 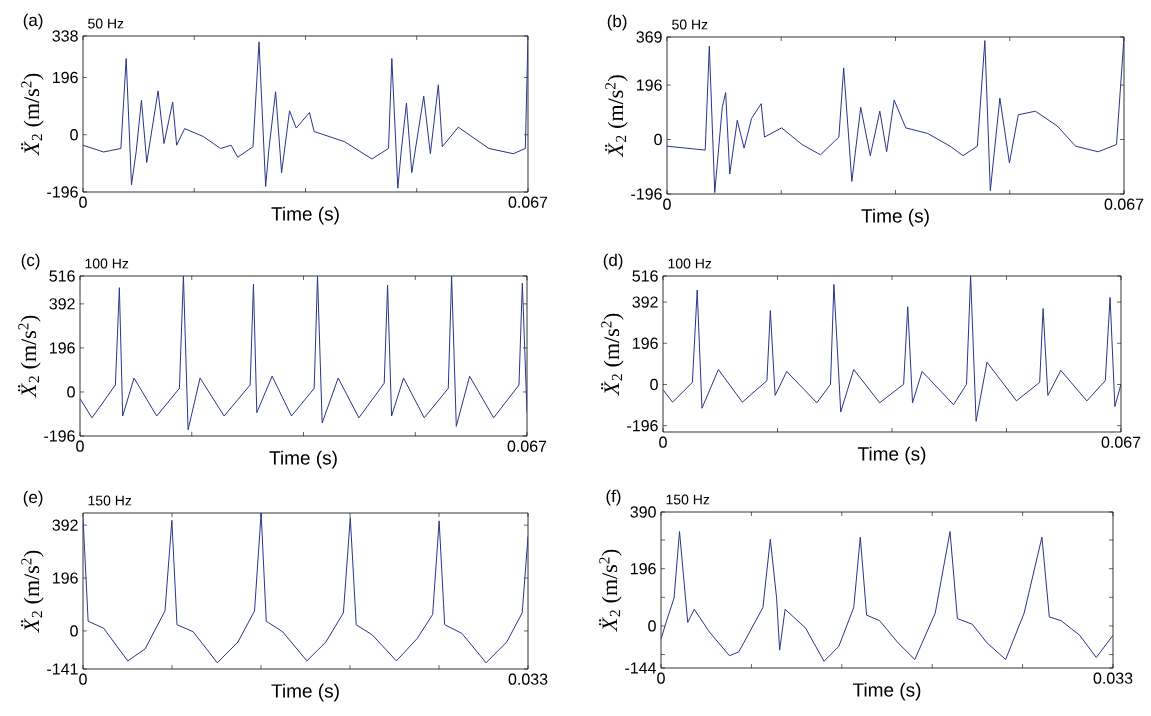 What do you see at coordinates (643, 512) in the screenshot?
I see `y-tick-label: 390` at bounding box center [643, 512].